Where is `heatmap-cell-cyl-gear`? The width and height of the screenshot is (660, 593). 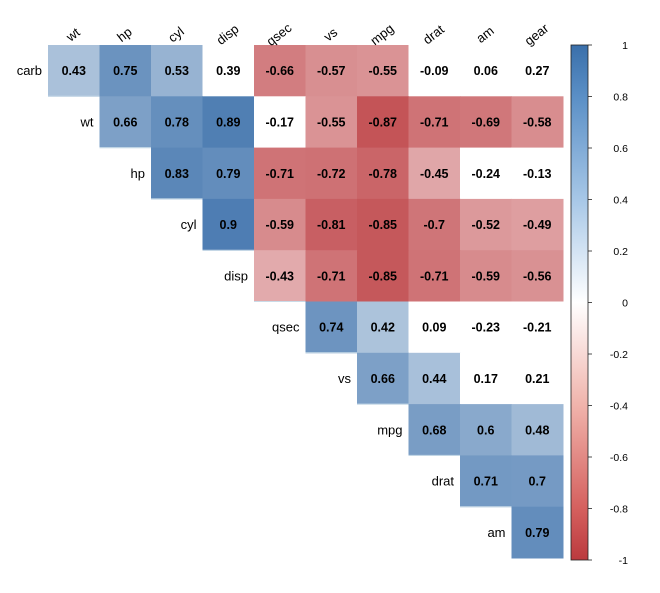
heatmap-cell-cyl-gear is located at coordinates (537, 224).